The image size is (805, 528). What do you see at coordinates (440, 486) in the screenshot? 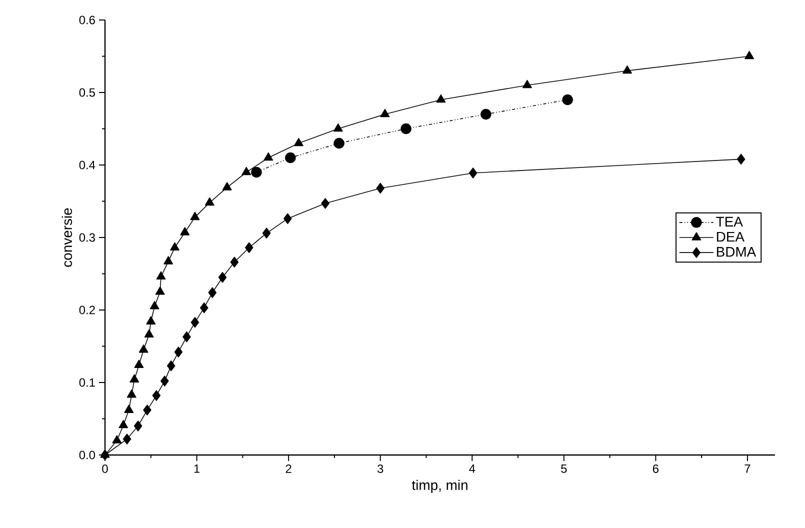
I see `x-axis-title: timp, min` at bounding box center [440, 486].